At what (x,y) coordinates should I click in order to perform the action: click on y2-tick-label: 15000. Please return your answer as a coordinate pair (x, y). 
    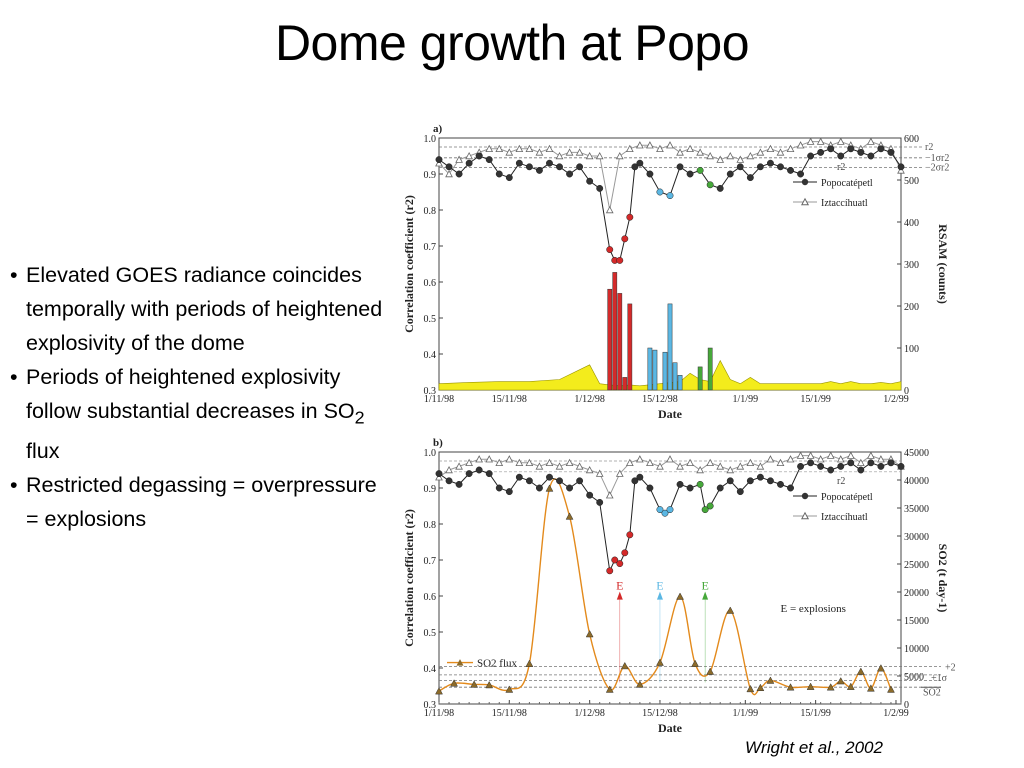
    Looking at the image, I should click on (916, 621).